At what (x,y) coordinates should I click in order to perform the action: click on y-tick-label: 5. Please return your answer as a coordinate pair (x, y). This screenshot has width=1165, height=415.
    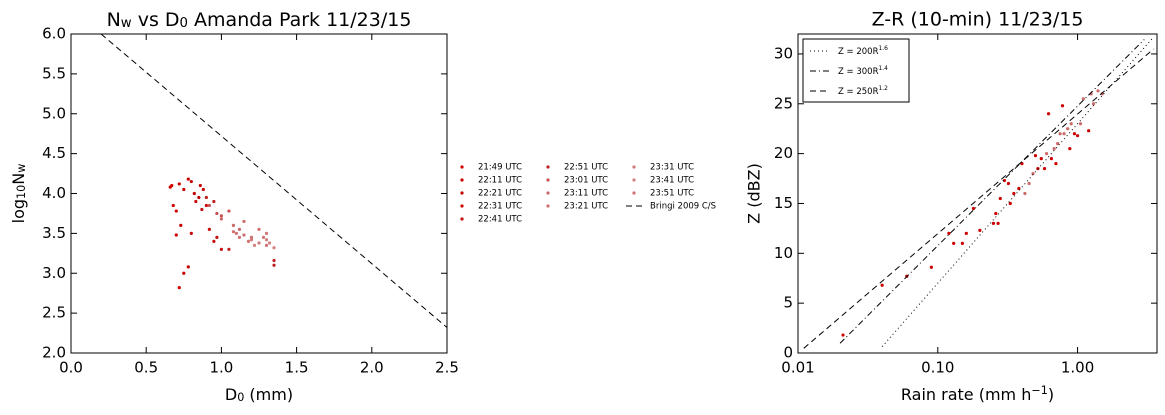
    Looking at the image, I should click on (788, 303).